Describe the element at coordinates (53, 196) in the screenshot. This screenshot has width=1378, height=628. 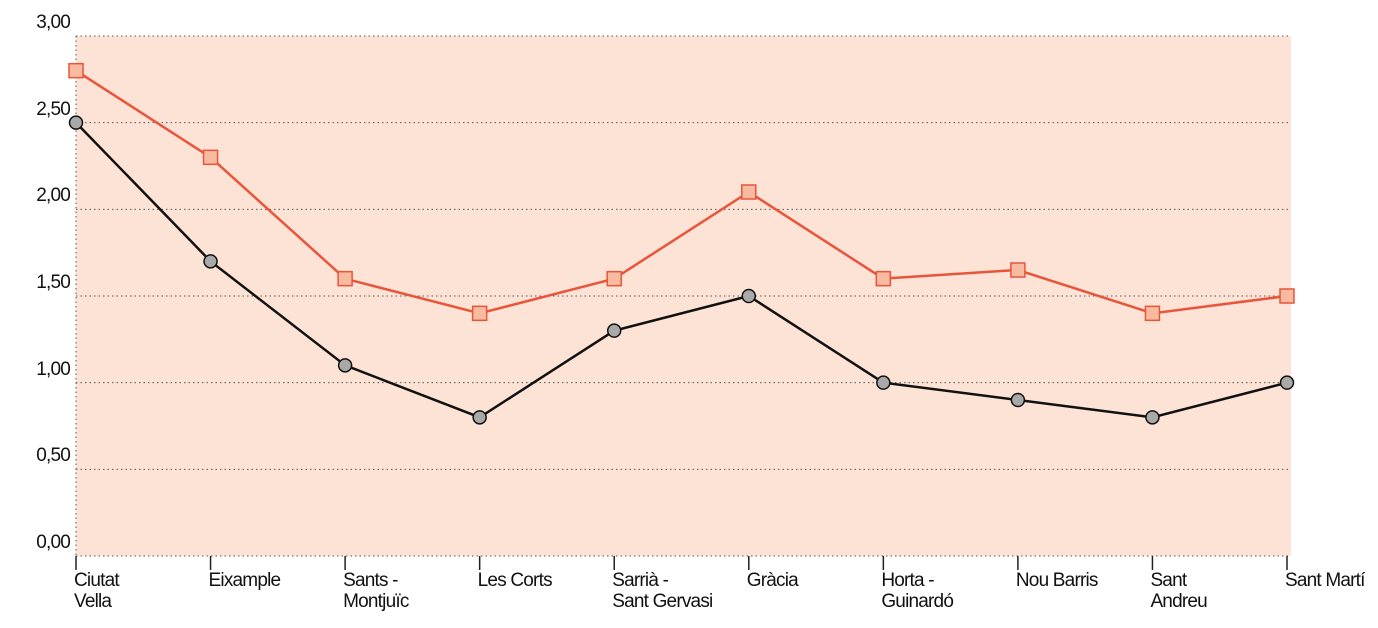
I see `y-tick-label: 2,00` at that location.